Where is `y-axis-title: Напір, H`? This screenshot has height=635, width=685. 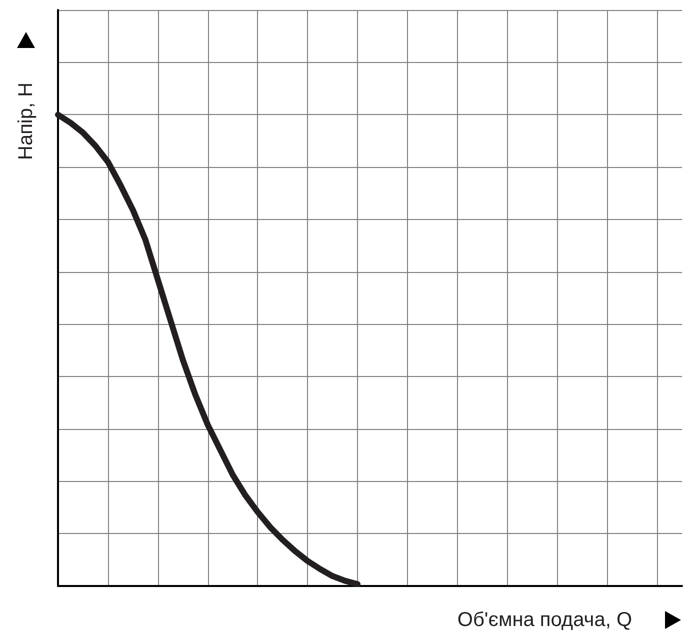 y-axis-title: Напір, H is located at coordinates (26, 121).